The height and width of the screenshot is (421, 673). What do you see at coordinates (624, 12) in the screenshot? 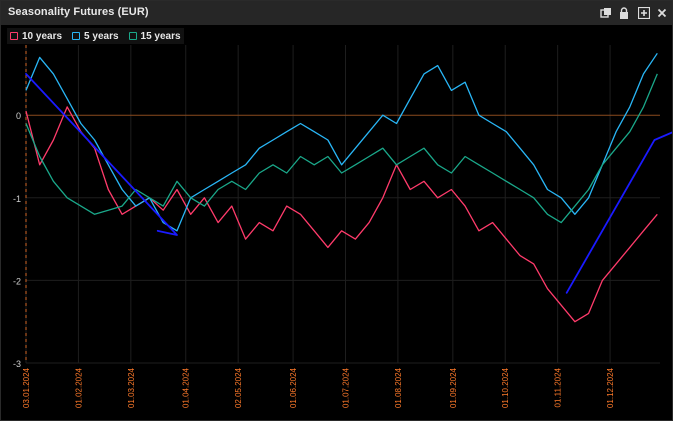
I see `lock-icon` at bounding box center [624, 12].